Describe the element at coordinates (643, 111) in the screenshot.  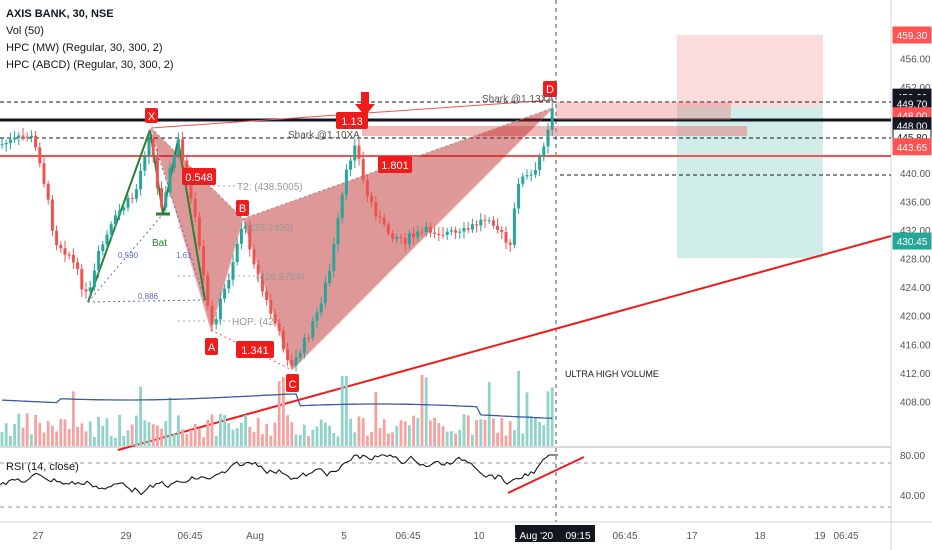
I see `supply-zone-upper` at that location.